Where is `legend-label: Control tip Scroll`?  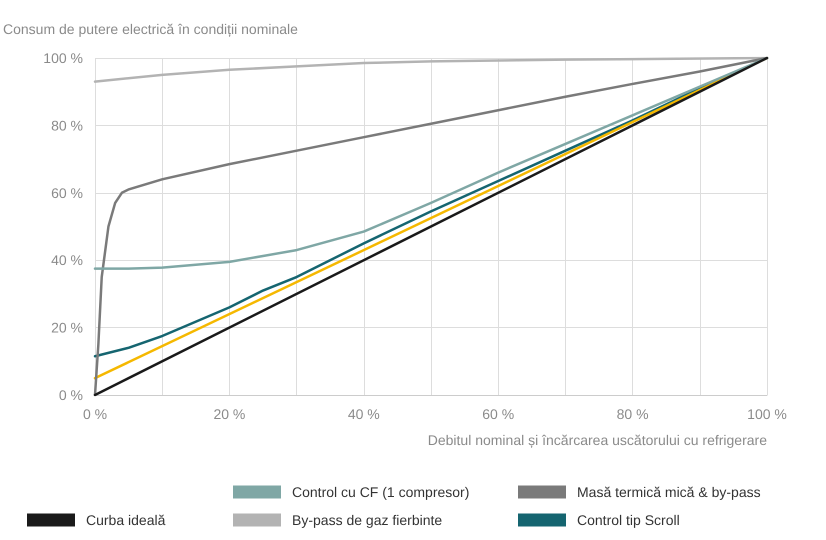 legend-label: Control tip Scroll is located at coordinates (628, 520).